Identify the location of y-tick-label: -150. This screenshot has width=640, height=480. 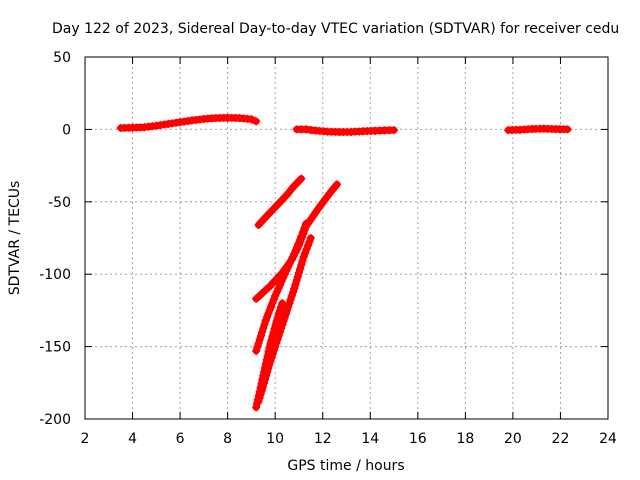
(55, 348).